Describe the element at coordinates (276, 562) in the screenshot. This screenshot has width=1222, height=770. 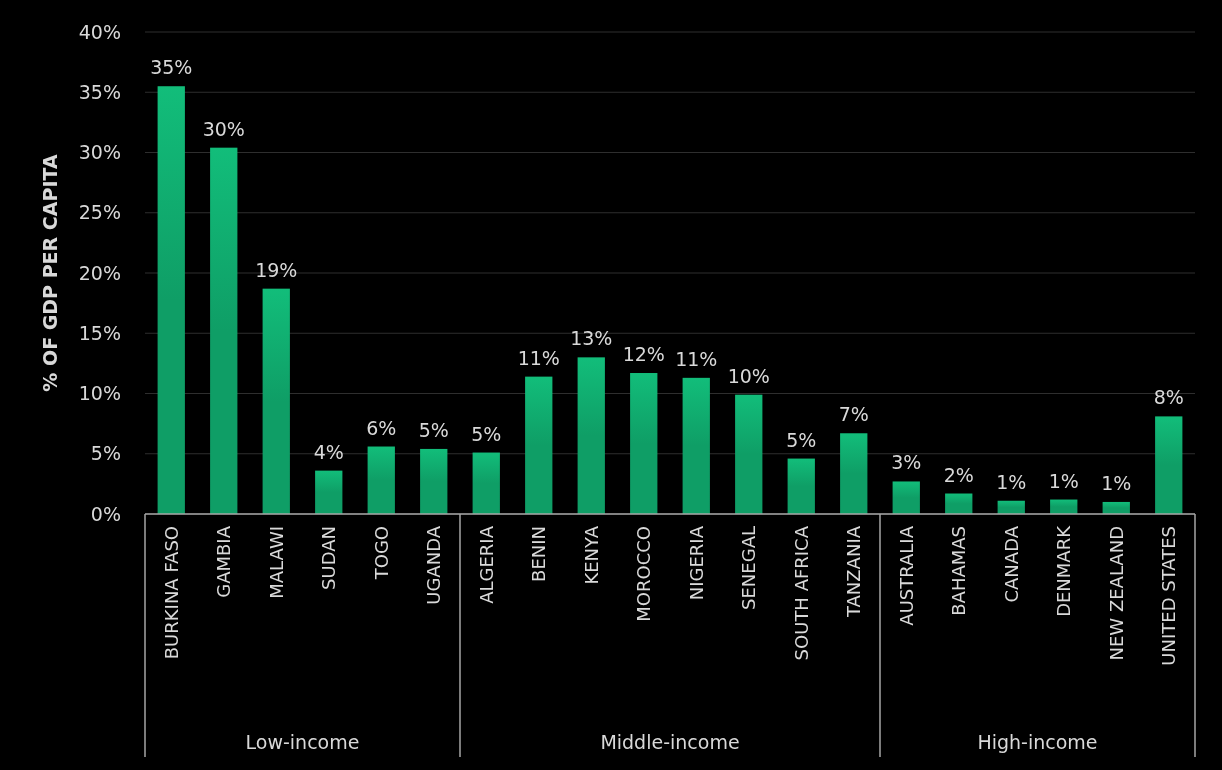
I see `x-tick-label: MALAWI` at that location.